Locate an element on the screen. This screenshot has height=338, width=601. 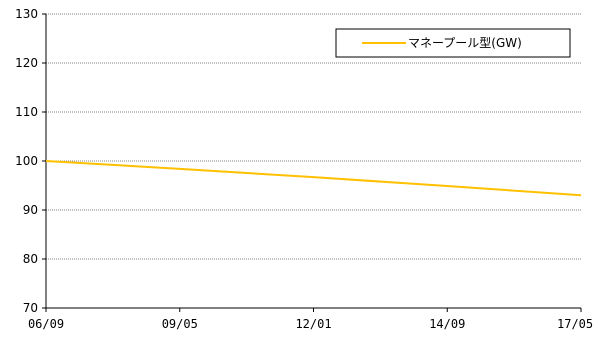
y-tick-label: 80 is located at coordinates (30, 259).